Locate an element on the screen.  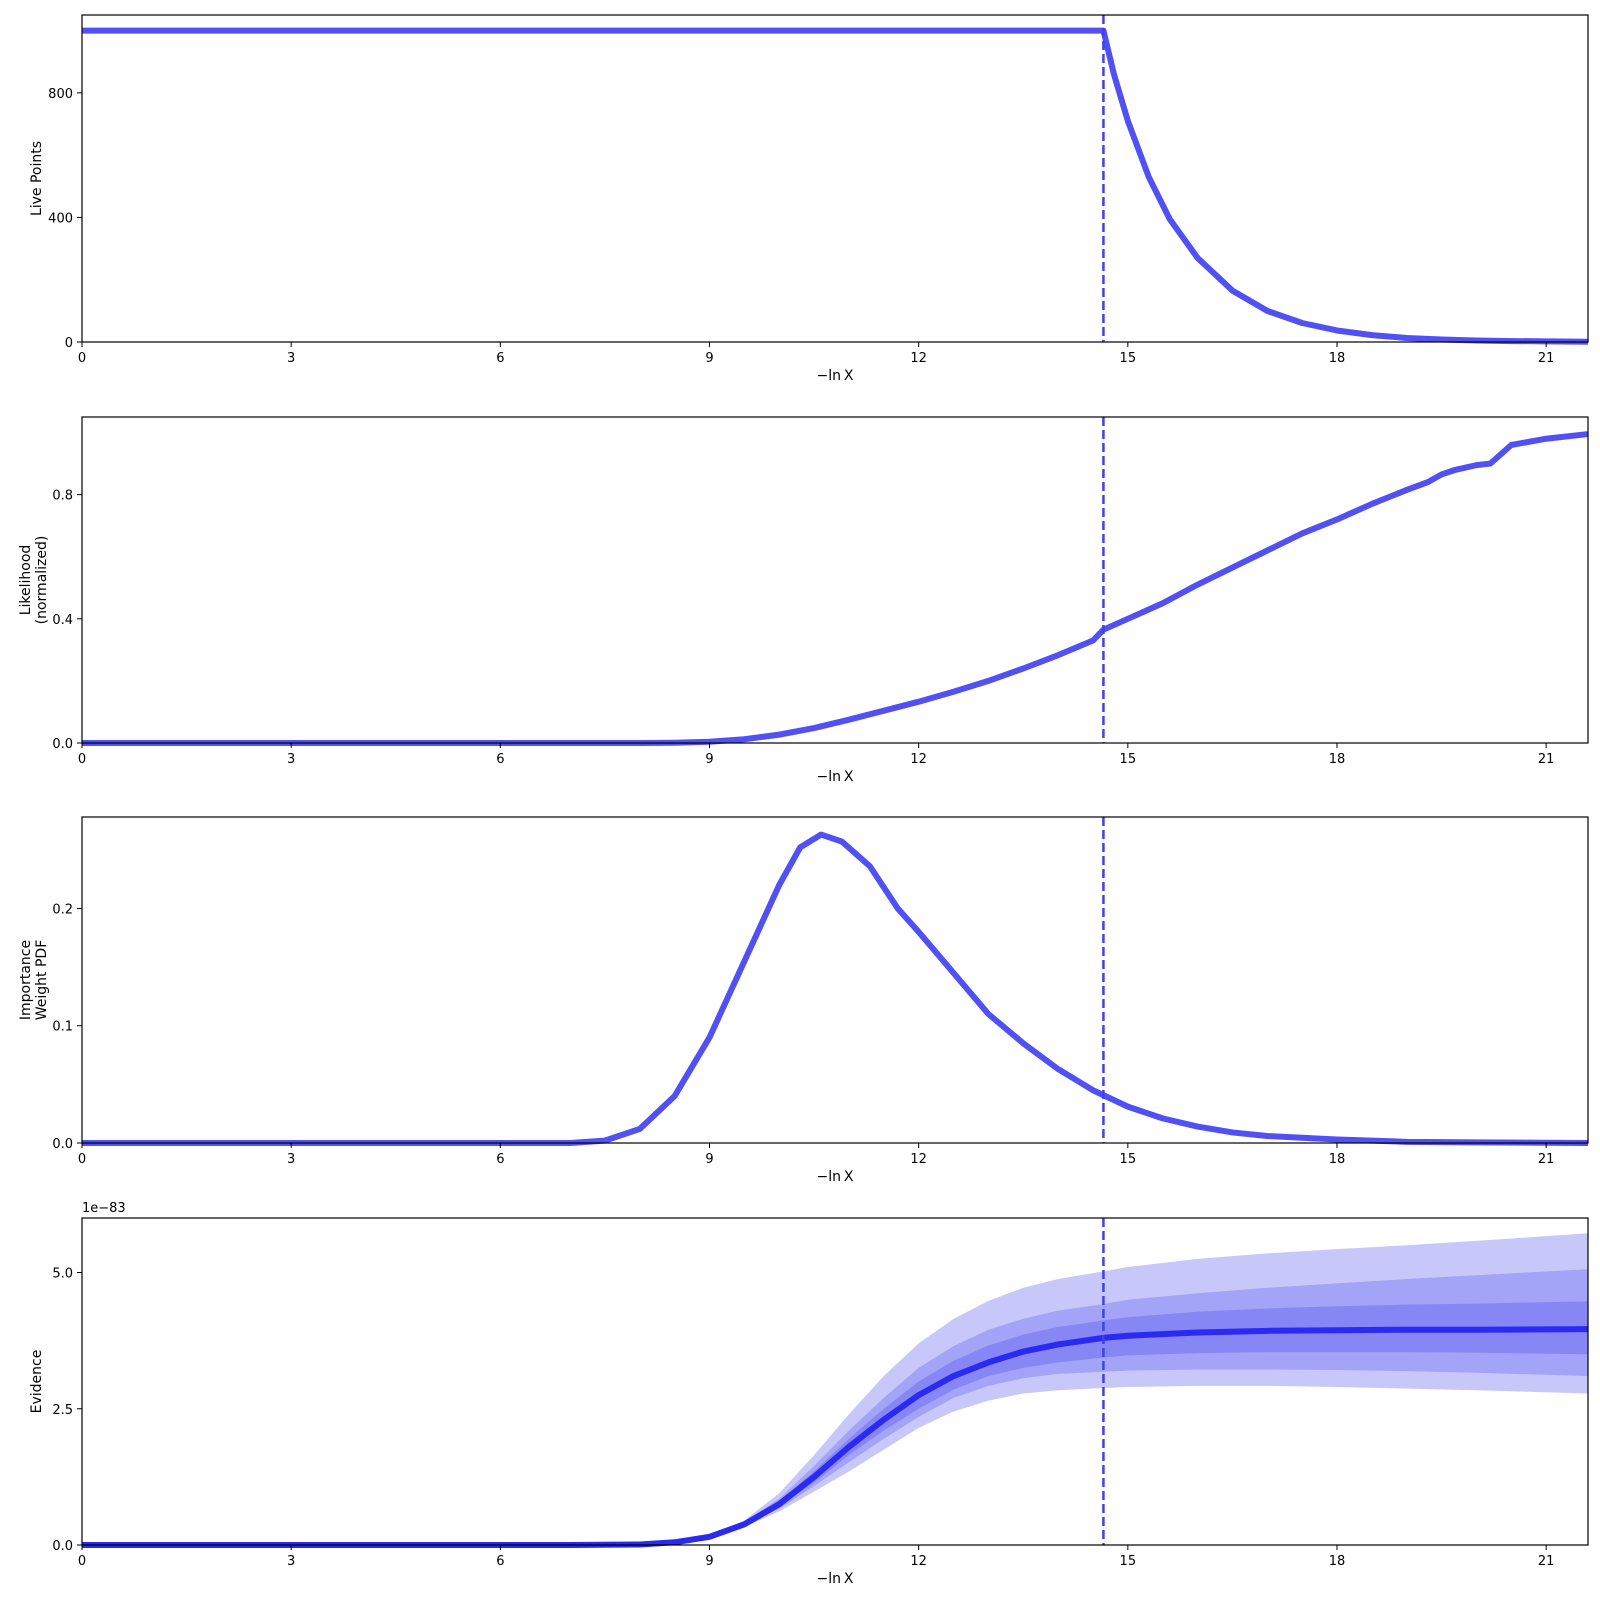
y-tick-label: 2.5 is located at coordinates (62, 1410).